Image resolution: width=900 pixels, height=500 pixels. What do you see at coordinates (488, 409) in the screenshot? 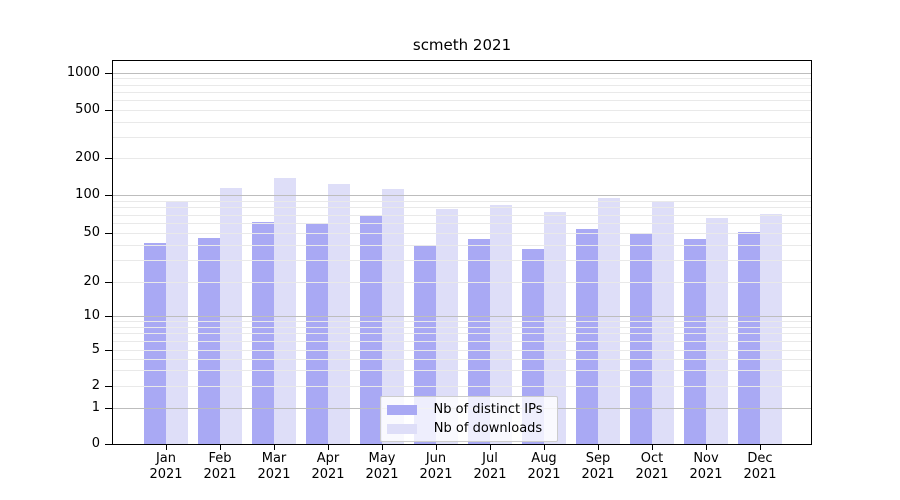
I see `legend-label-distinct-ips: Nb of distinct IPs` at bounding box center [488, 409].